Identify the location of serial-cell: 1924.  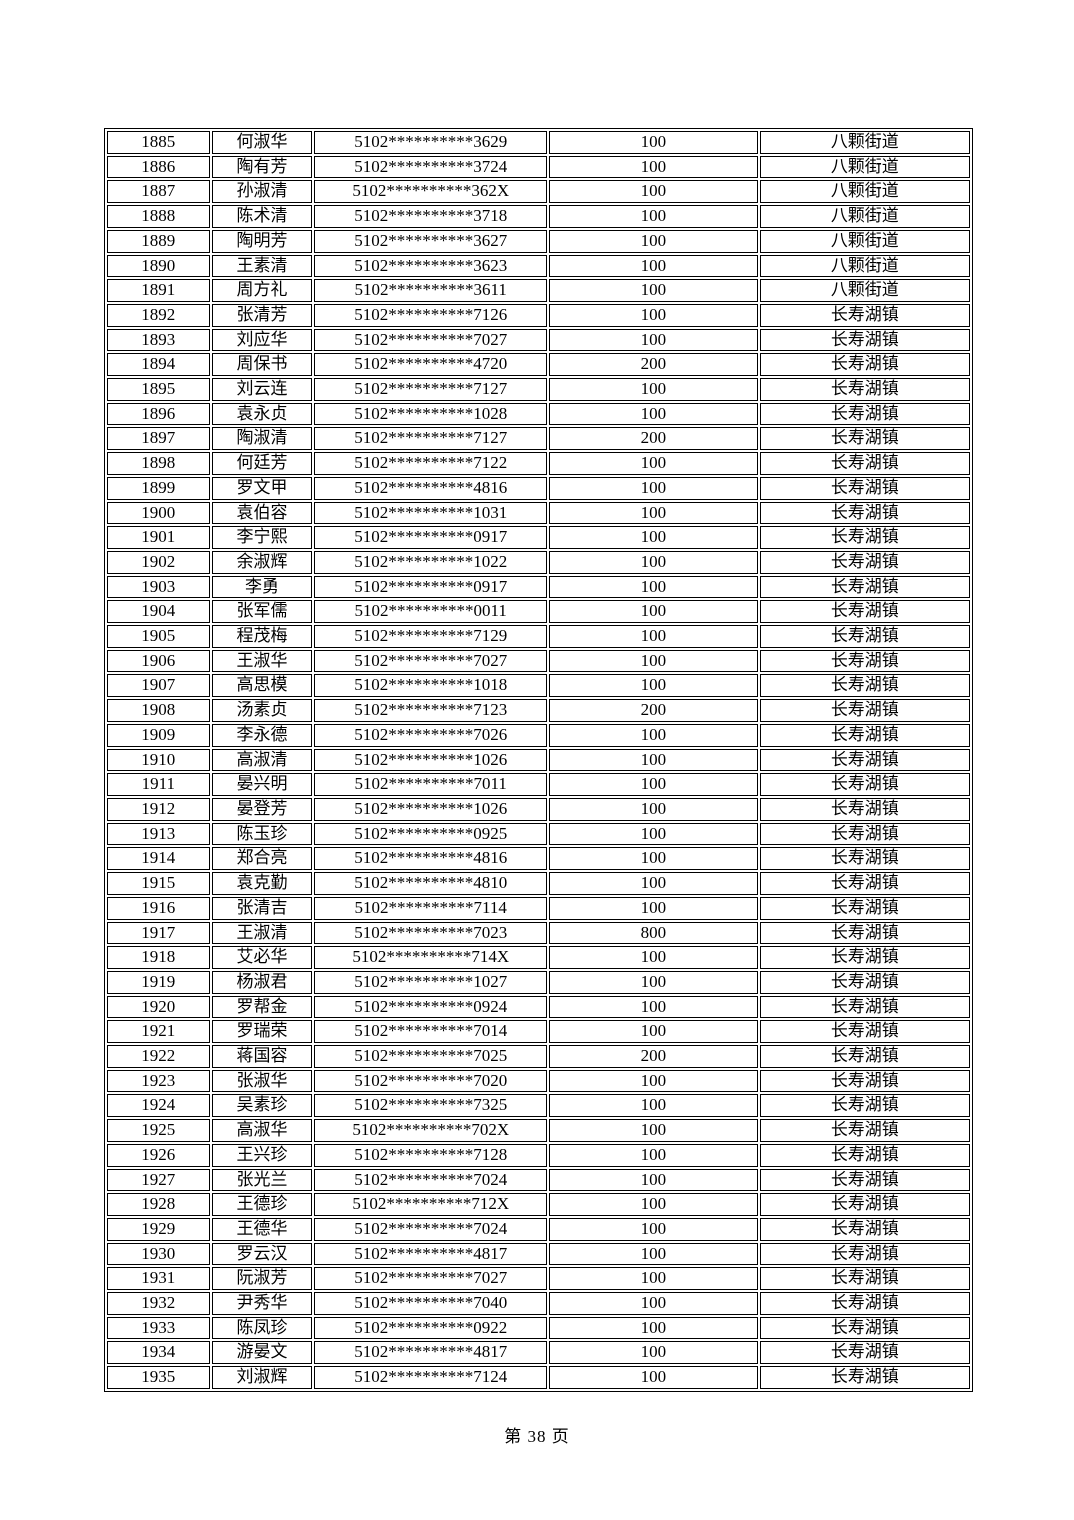
(158, 1106).